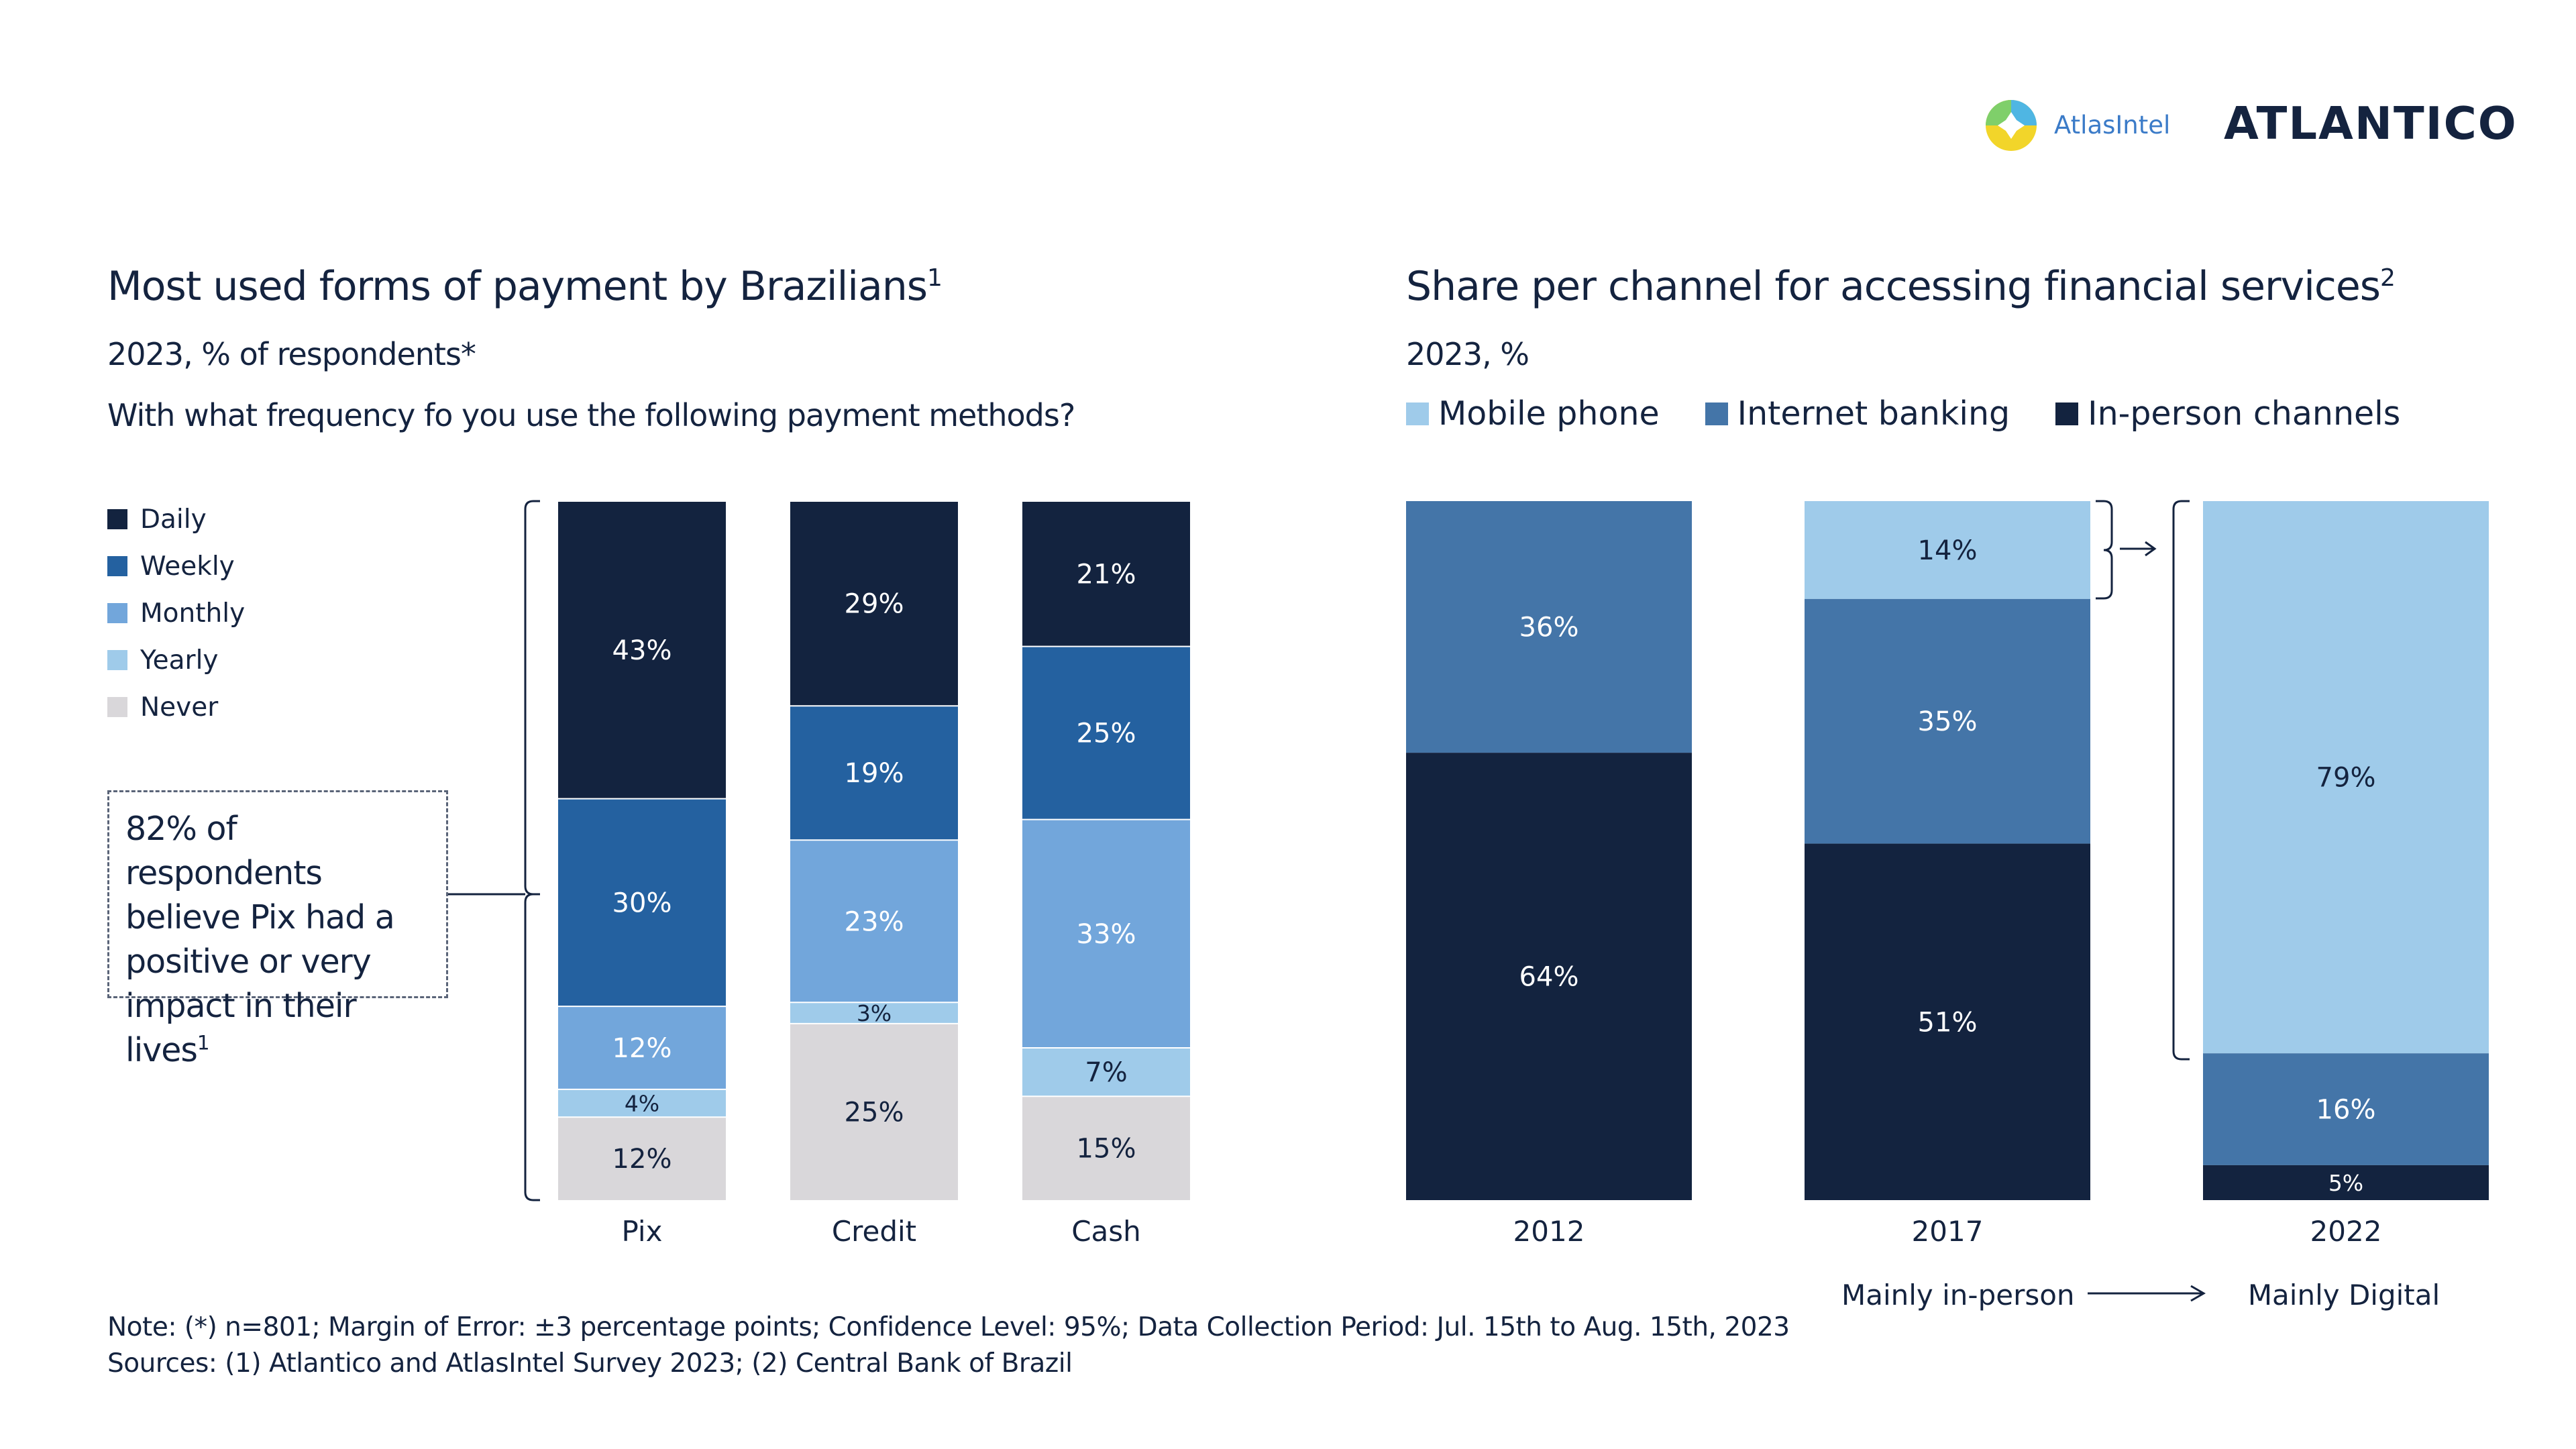 The width and height of the screenshot is (2576, 1449). I want to click on data-label-cash-daily: 21%, so click(1106, 574).